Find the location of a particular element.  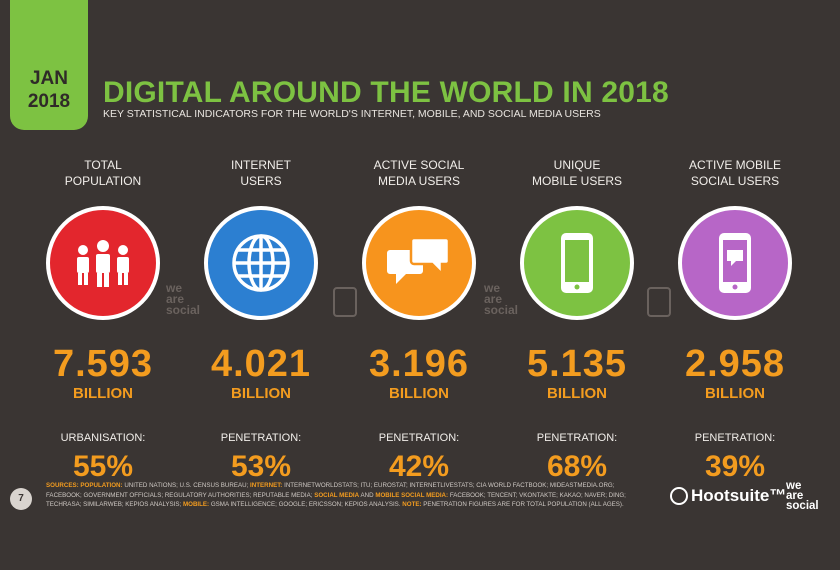

stat-sub-label: URBANISATION: is located at coordinates (103, 438).